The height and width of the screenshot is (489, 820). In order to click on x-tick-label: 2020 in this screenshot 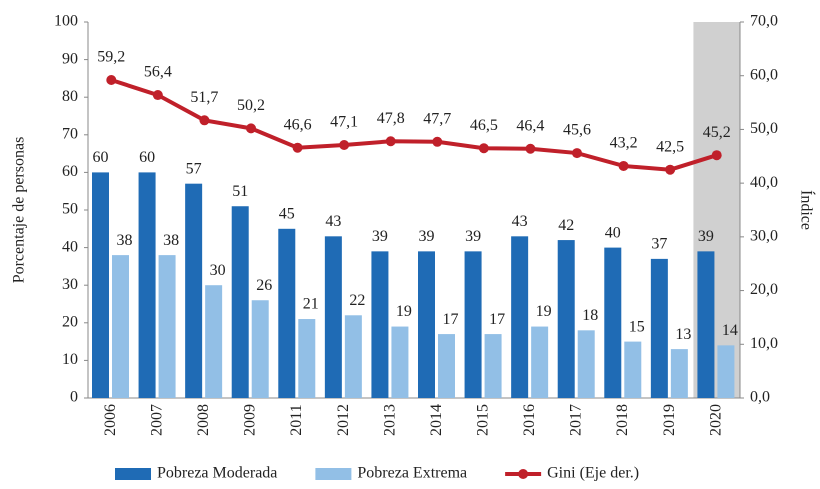, I will do `click(715, 420)`.